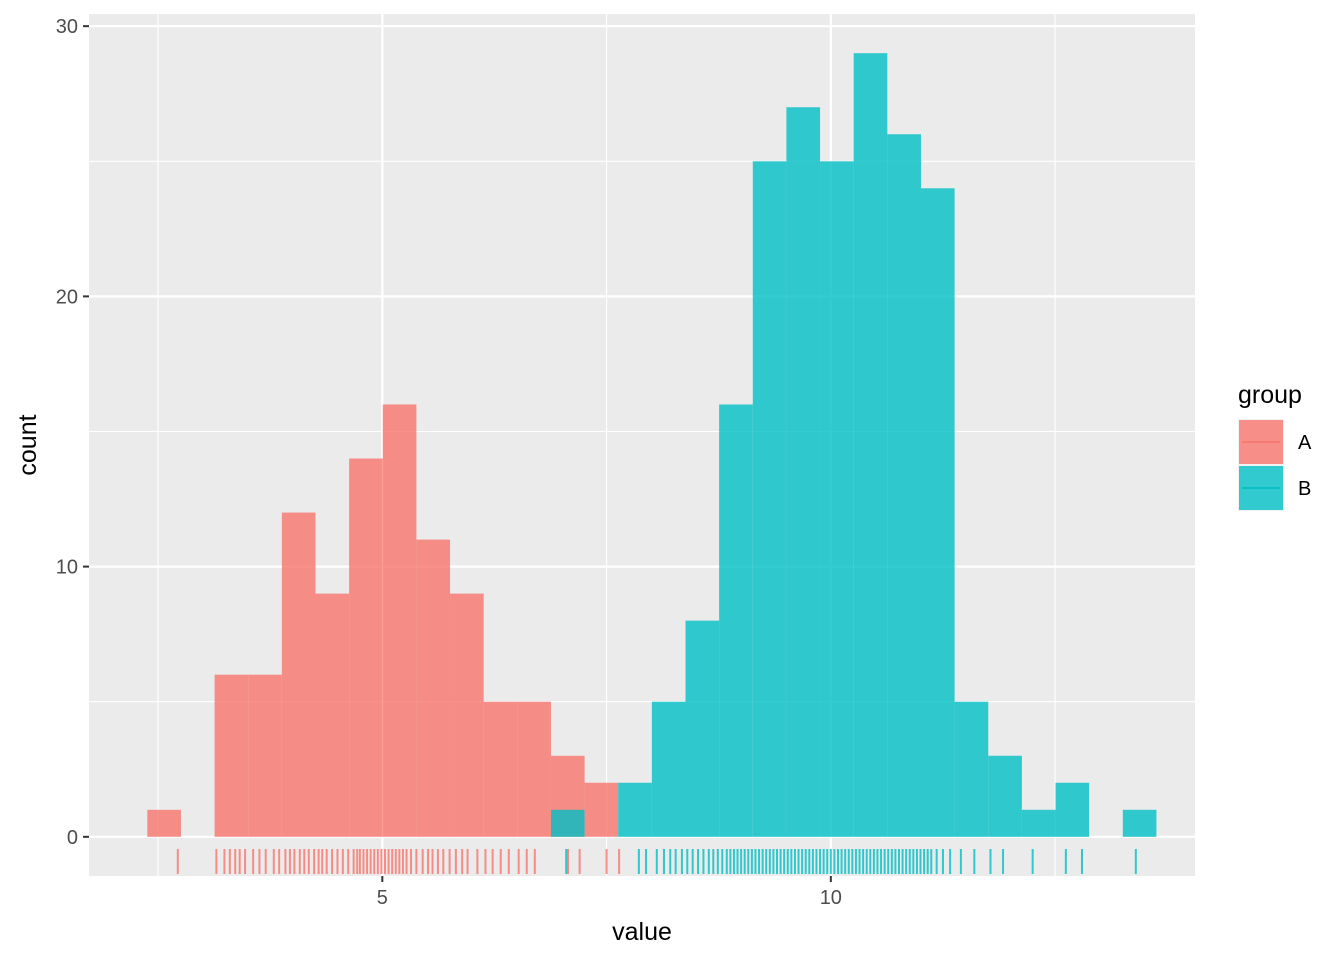 Image resolution: width=1344 pixels, height=960 pixels. What do you see at coordinates (67, 297) in the screenshot?
I see `y-tick-label: 20` at bounding box center [67, 297].